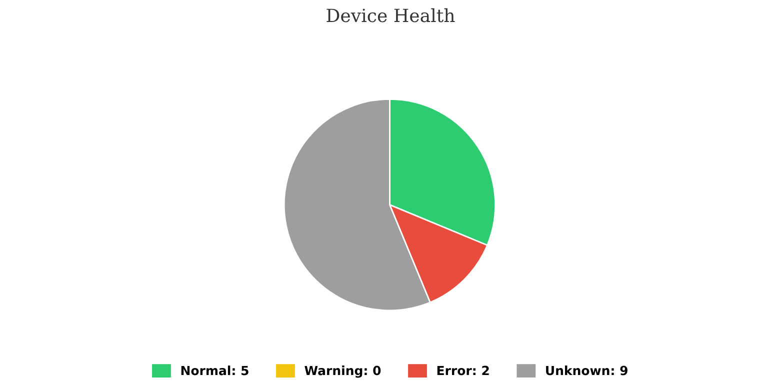  I want to click on legend-label: Normal: 5, so click(214, 371).